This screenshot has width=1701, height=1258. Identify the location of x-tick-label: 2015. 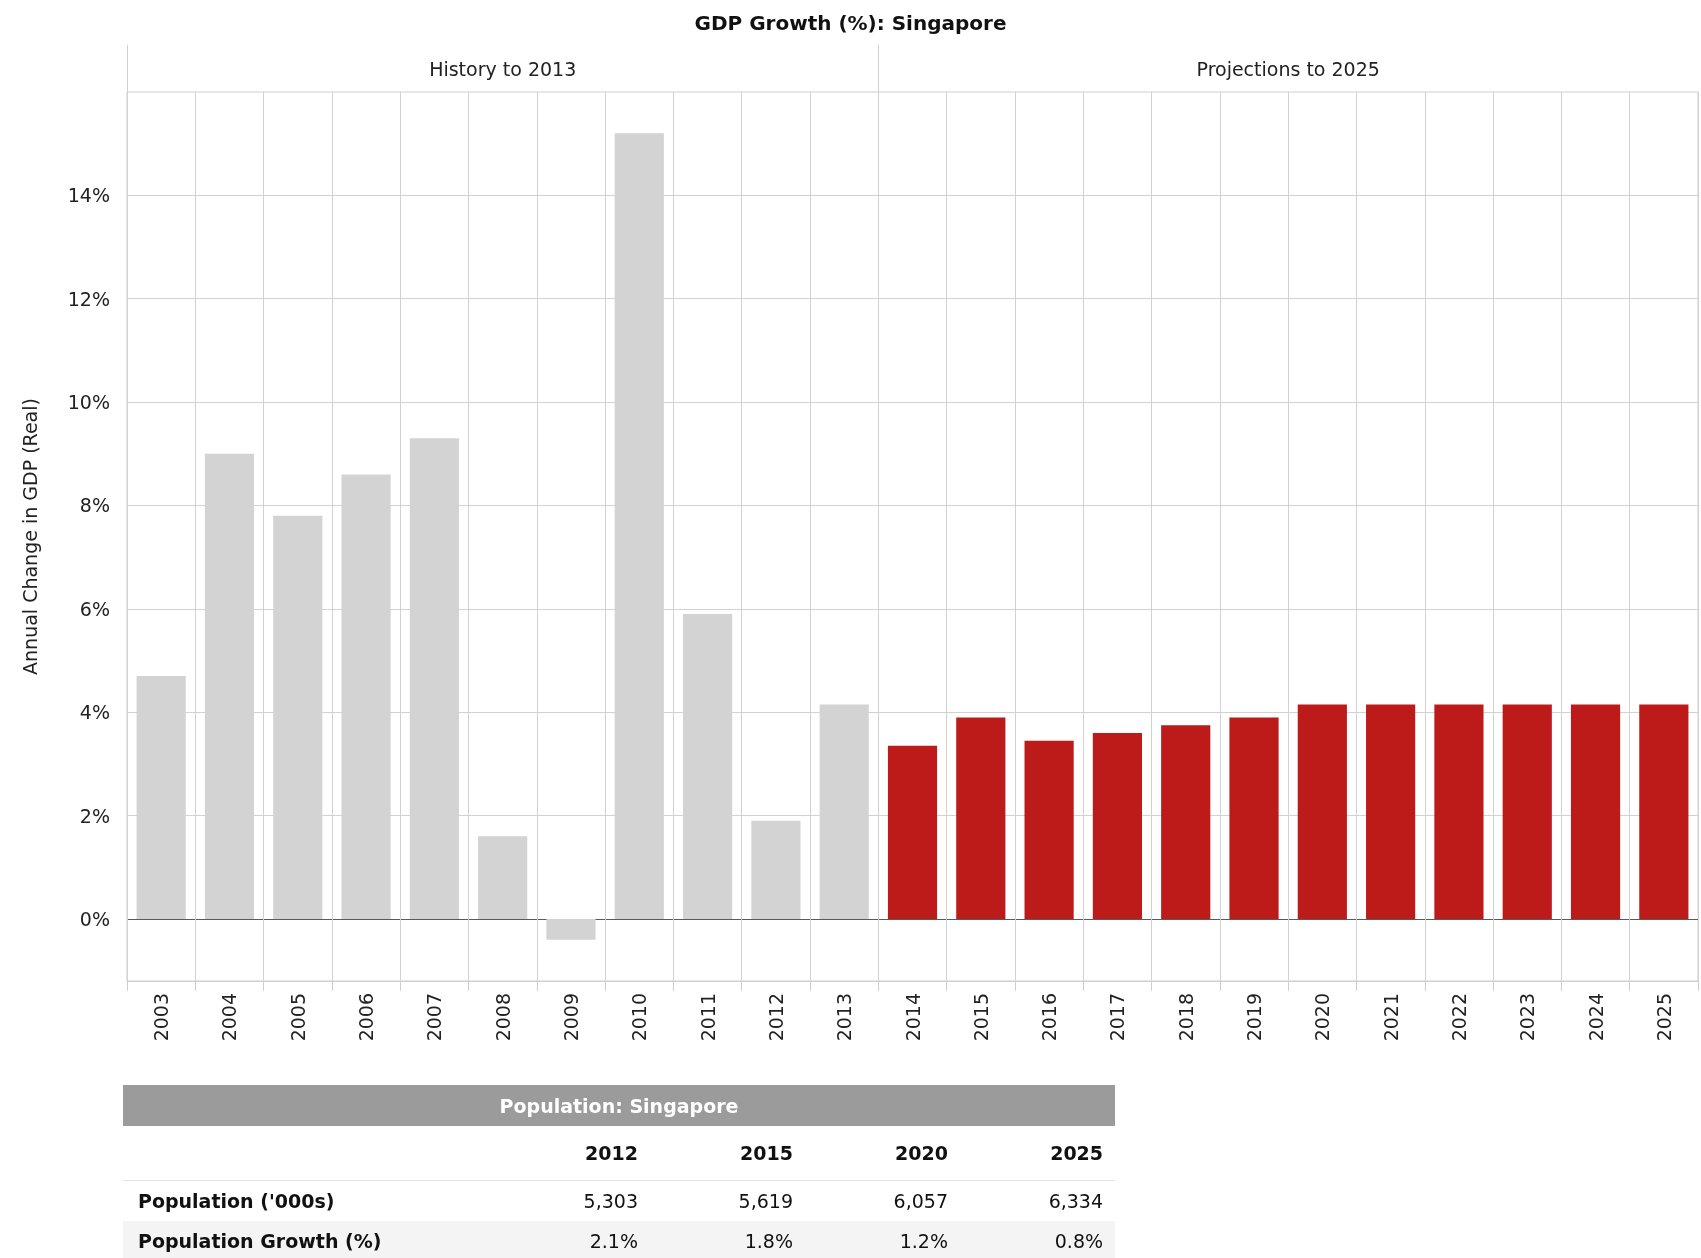
(980, 1017).